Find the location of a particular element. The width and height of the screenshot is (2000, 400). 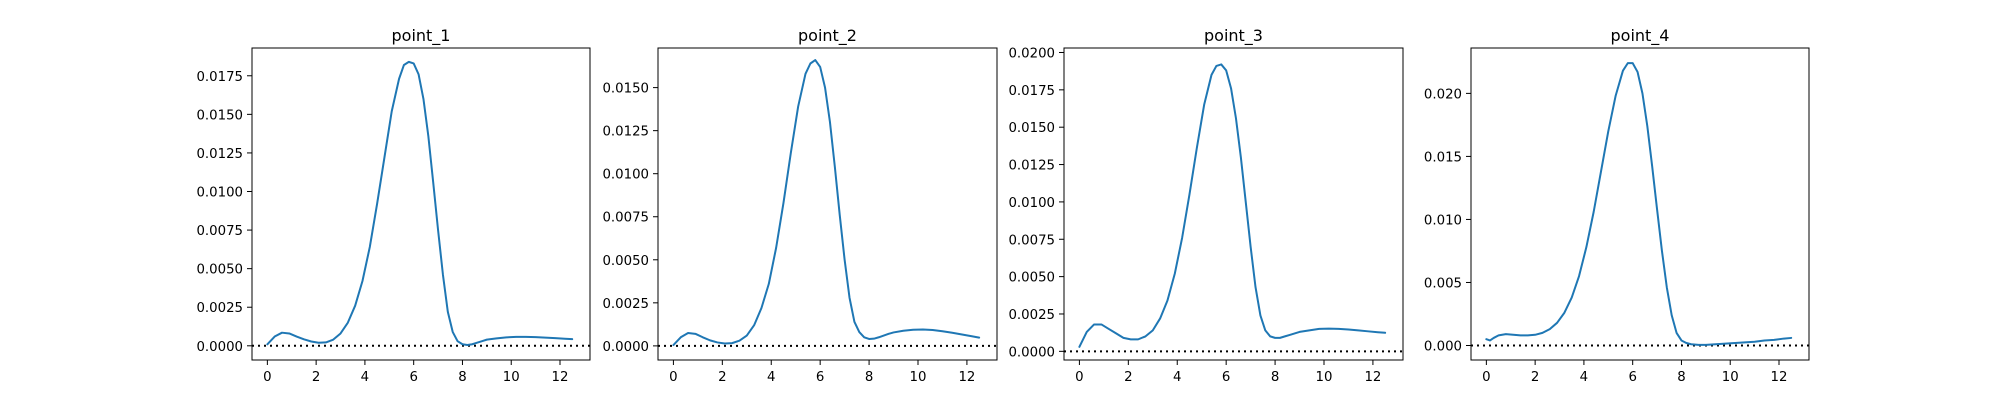

y-tick-label: 0.000 is located at coordinates (1443, 347).